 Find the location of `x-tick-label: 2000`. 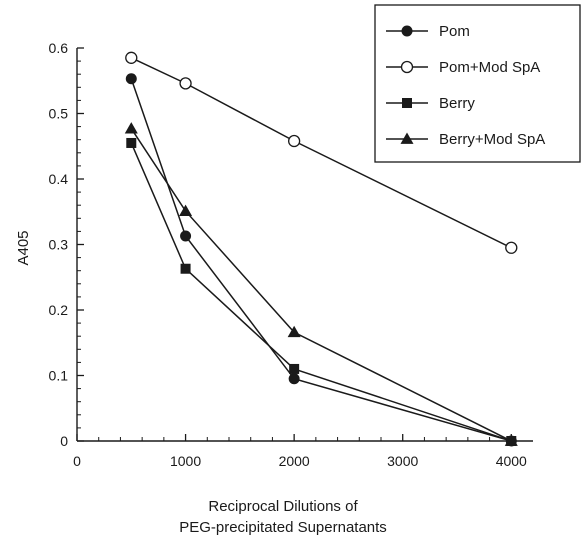

x-tick-label: 2000 is located at coordinates (294, 461).